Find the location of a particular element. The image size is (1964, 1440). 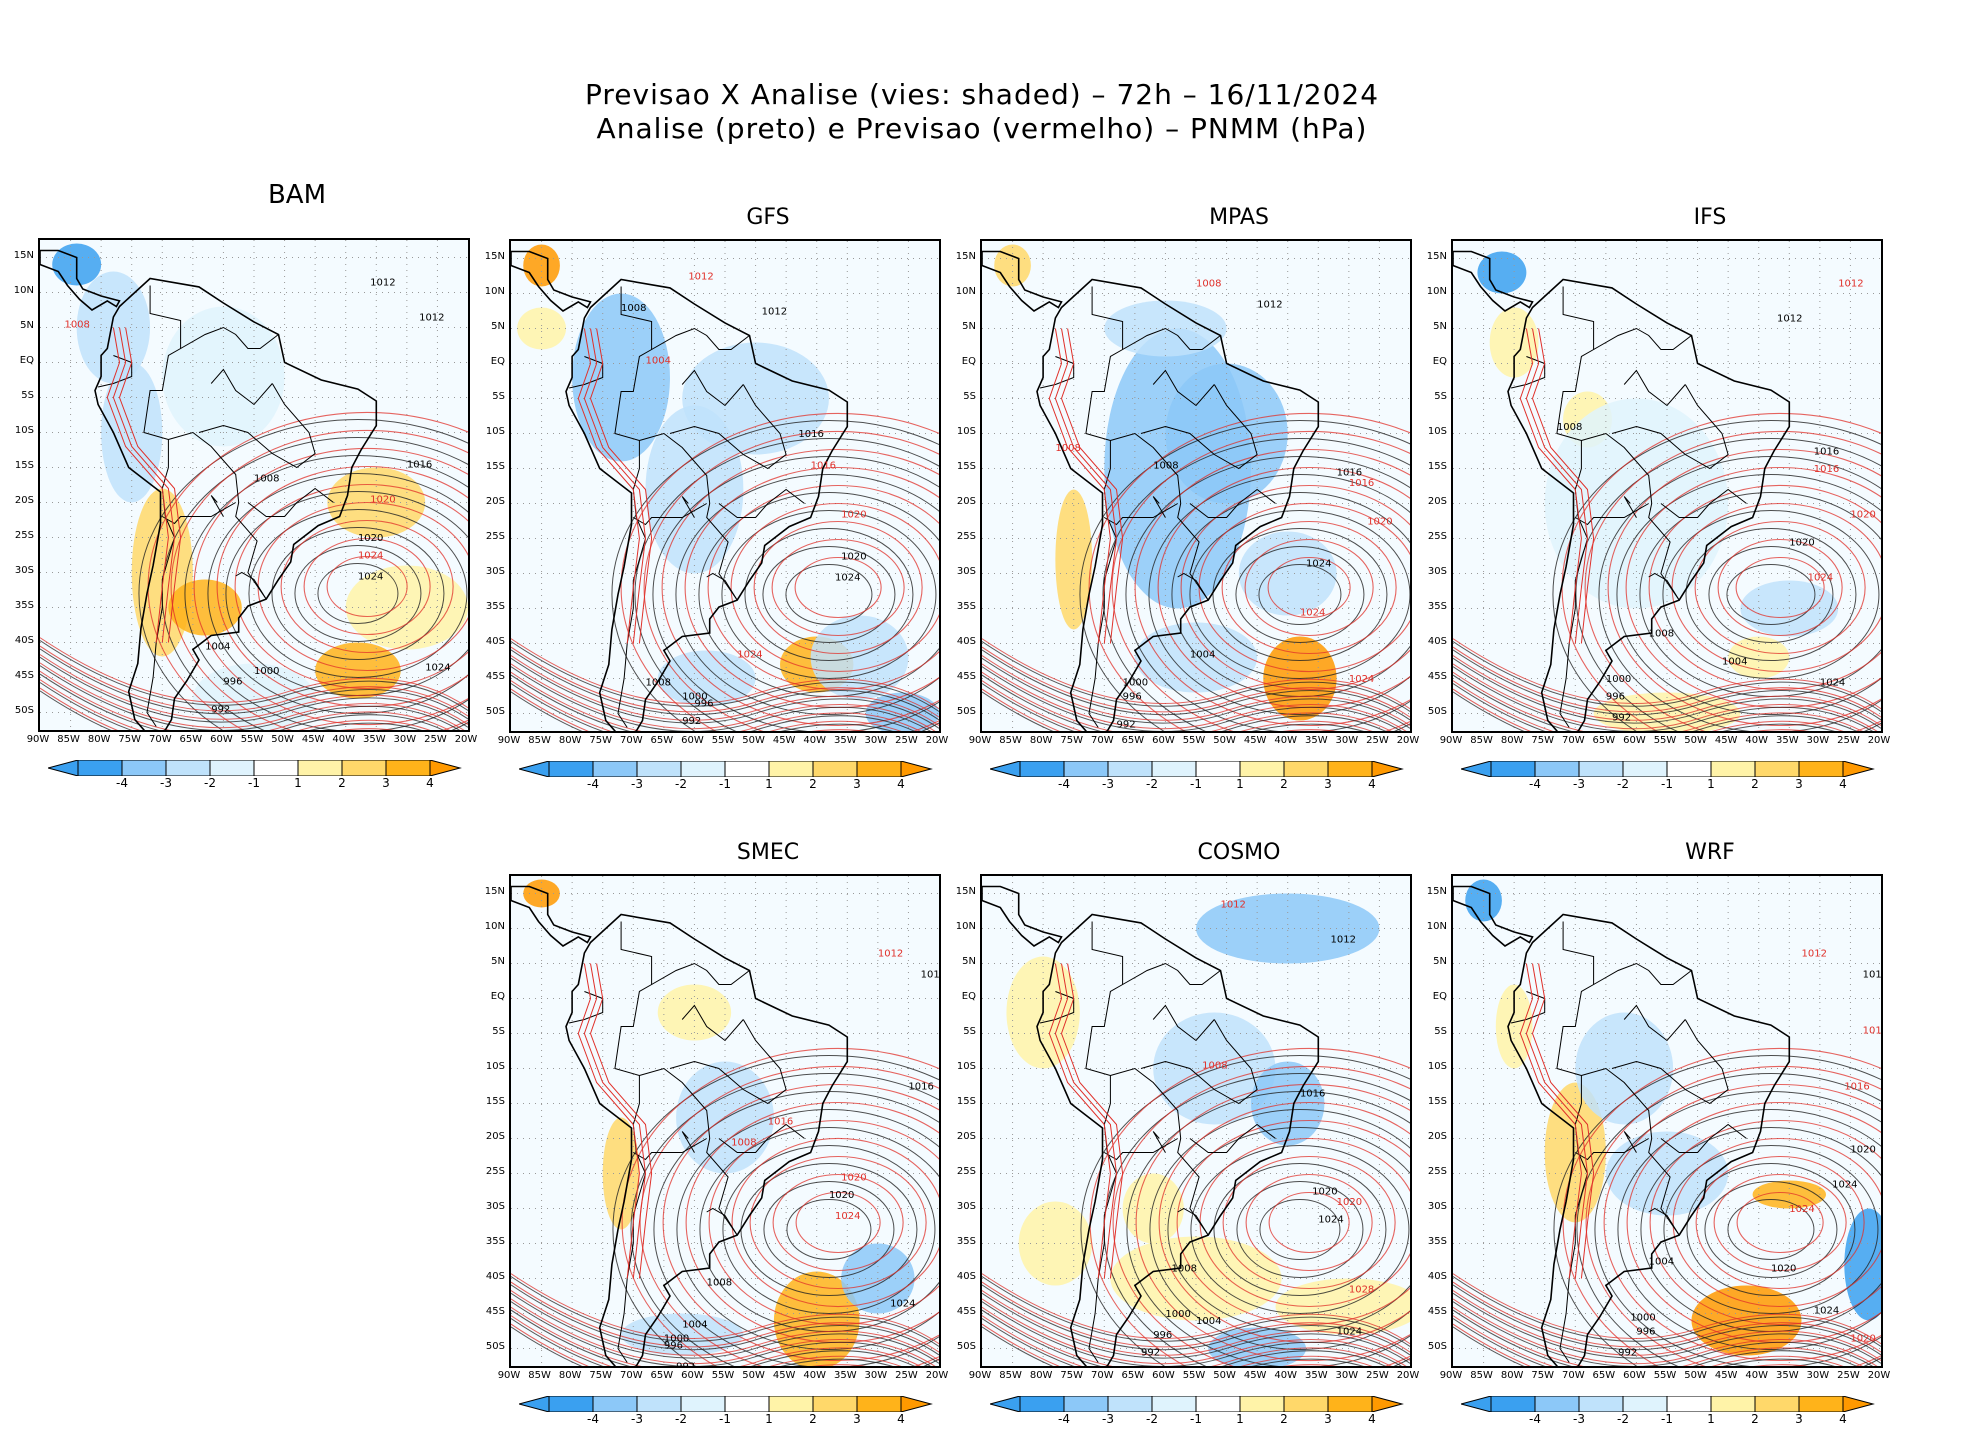

latitude-label: 5N is located at coordinates (969, 961).